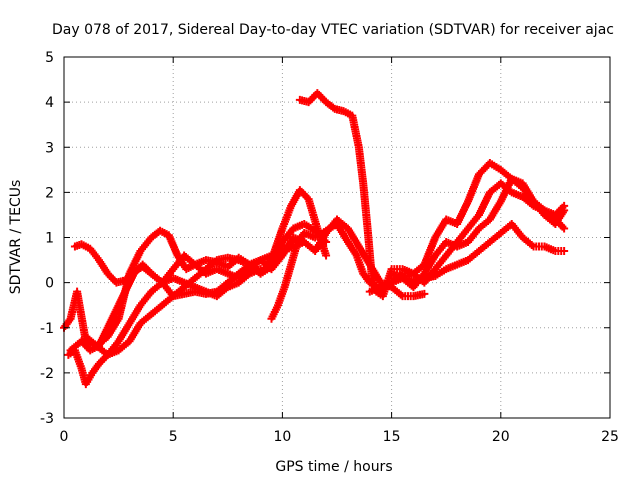 The width and height of the screenshot is (640, 480). Describe the element at coordinates (610, 437) in the screenshot. I see `x-tick-label: 25` at that location.